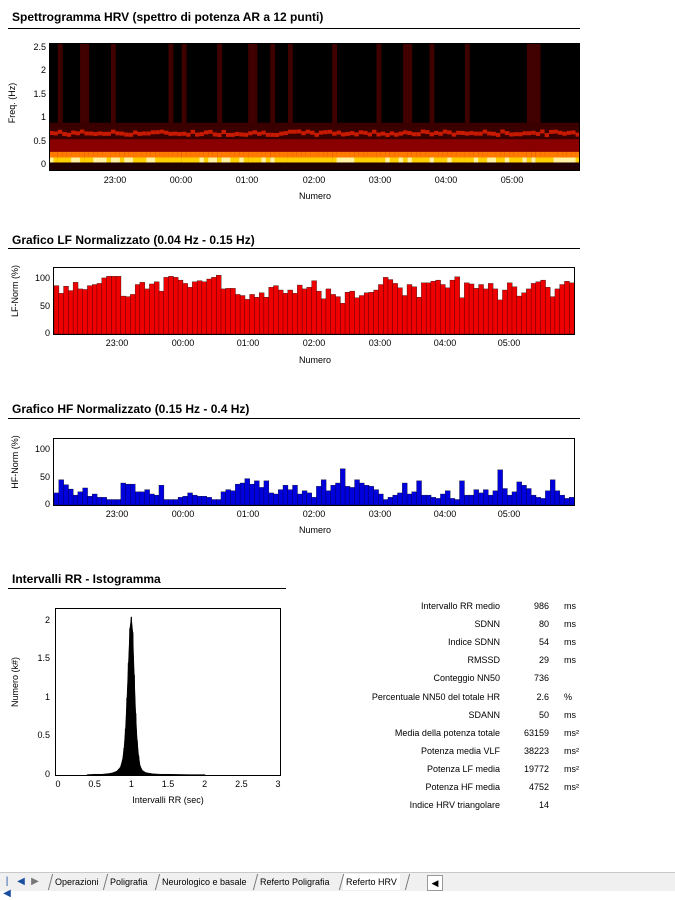 Image resolution: width=675 pixels, height=900 pixels. Describe the element at coordinates (21, 882) in the screenshot. I see `prev-sheet-icon: ◀` at that location.